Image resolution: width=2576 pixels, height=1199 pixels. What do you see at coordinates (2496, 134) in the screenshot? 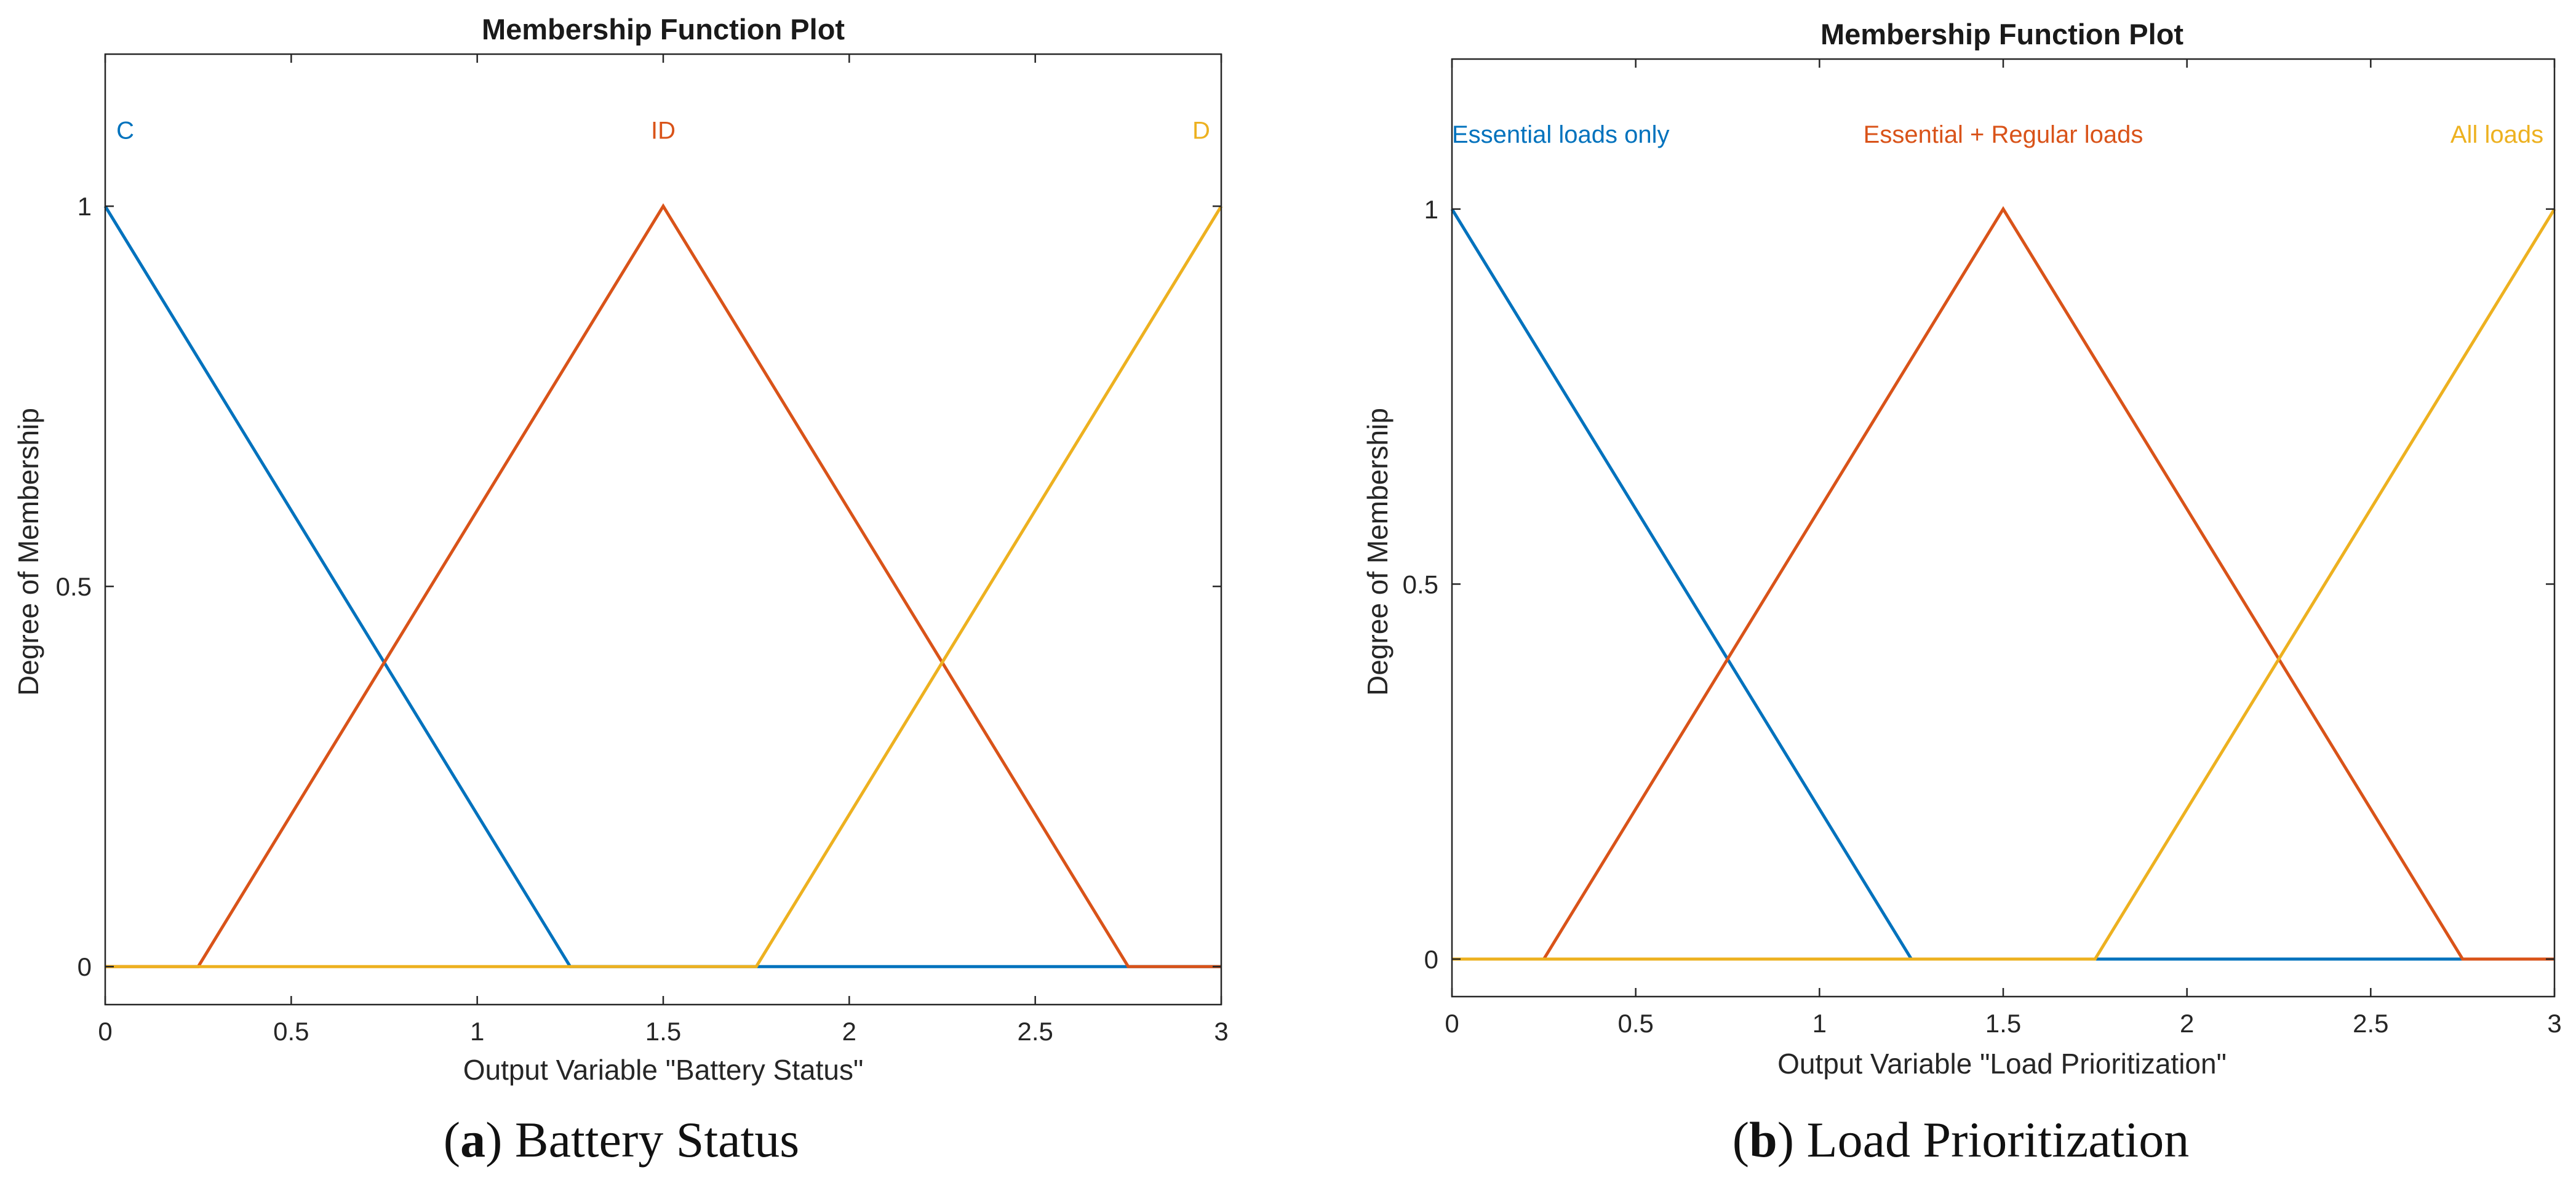
I see `mf-label-all-loads: All loads` at bounding box center [2496, 134].